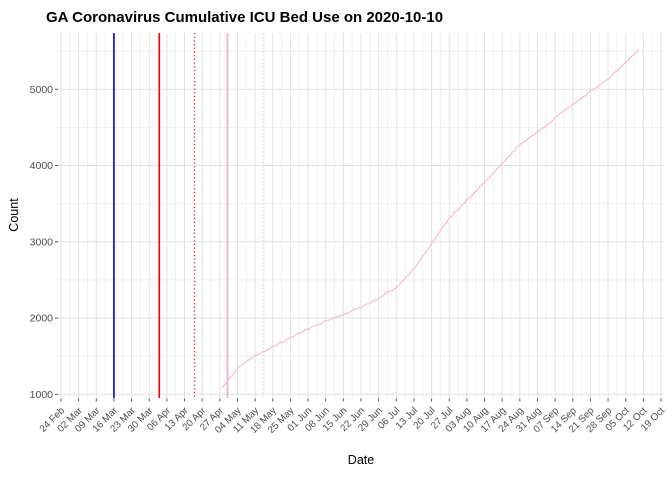 This screenshot has width=672, height=480. I want to click on y-tick-label: 1000, so click(42, 395).